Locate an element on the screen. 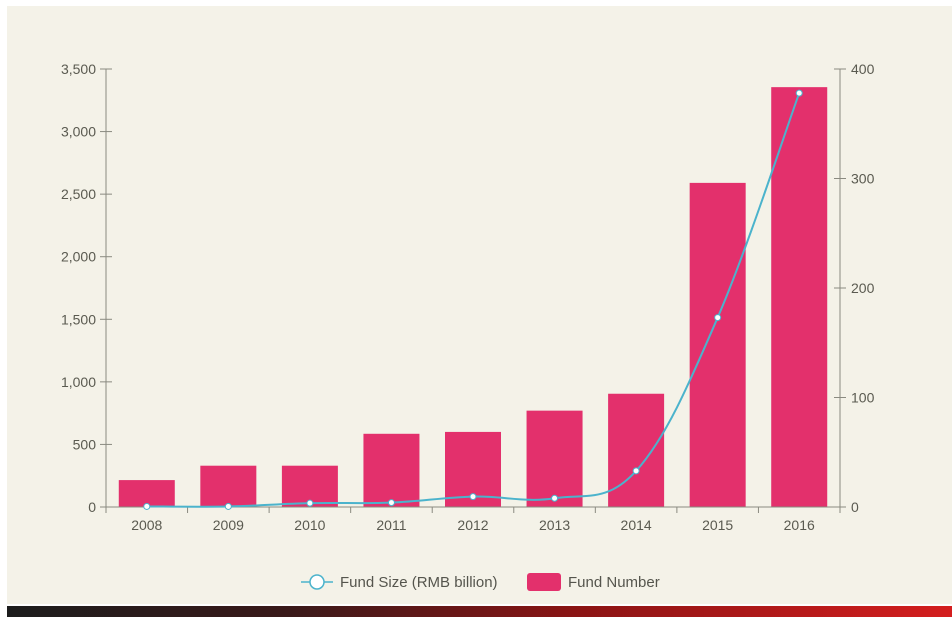 The width and height of the screenshot is (952, 619). x-tick-label: 2009 is located at coordinates (228, 525).